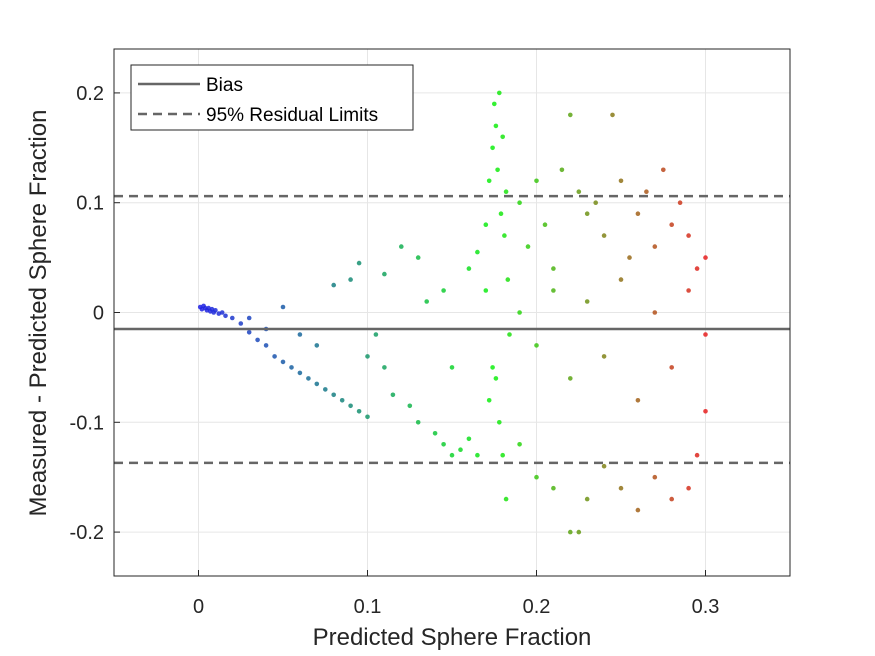  What do you see at coordinates (224, 85) in the screenshot?
I see `legend-label-bias: Bias` at bounding box center [224, 85].